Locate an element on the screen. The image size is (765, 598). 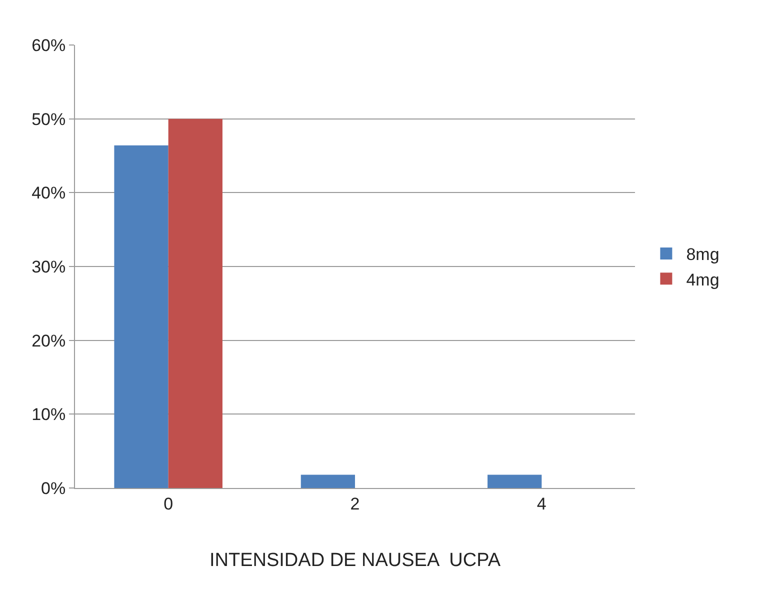
y-tick-label: 0% is located at coordinates (53, 488).